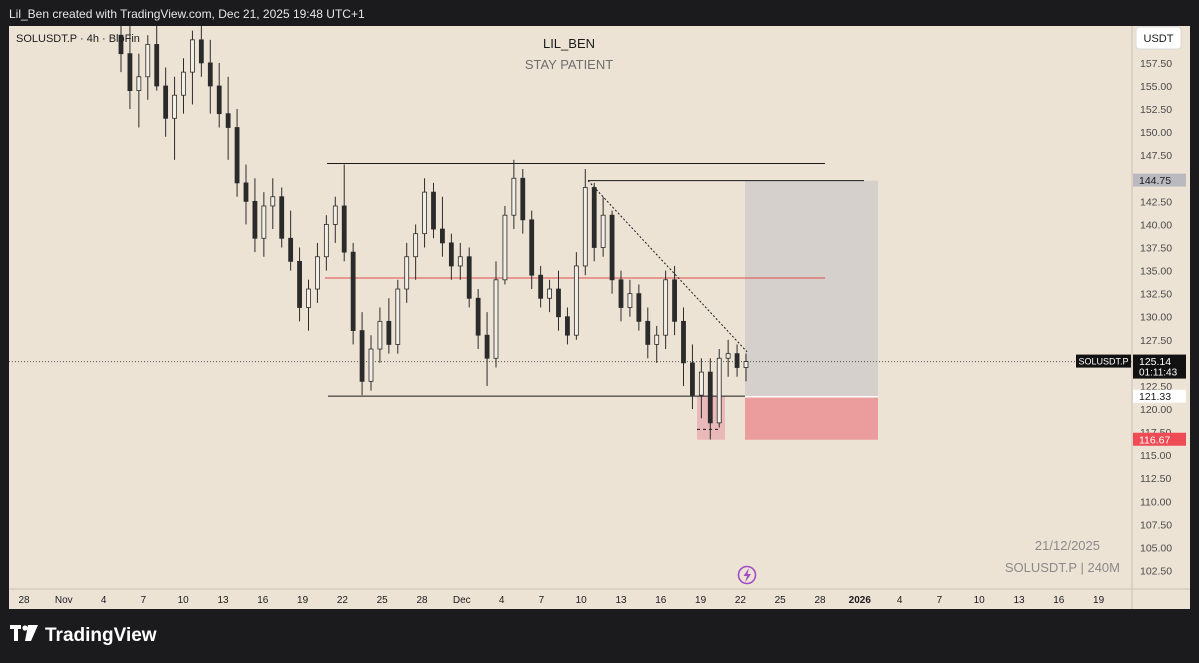  I want to click on currency-button: USDT, so click(1158, 38).